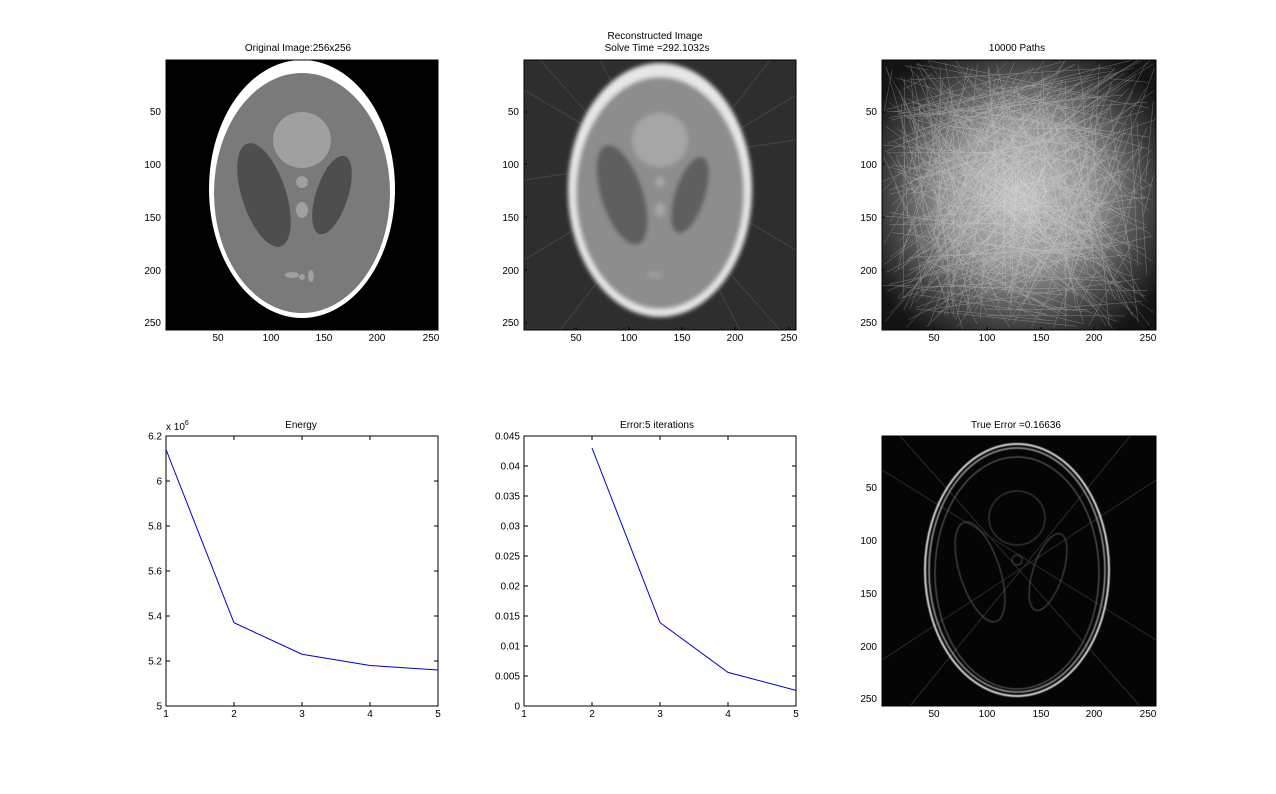 The image size is (1276, 794). I want to click on panel-title: Error:5 iterations, so click(657, 425).